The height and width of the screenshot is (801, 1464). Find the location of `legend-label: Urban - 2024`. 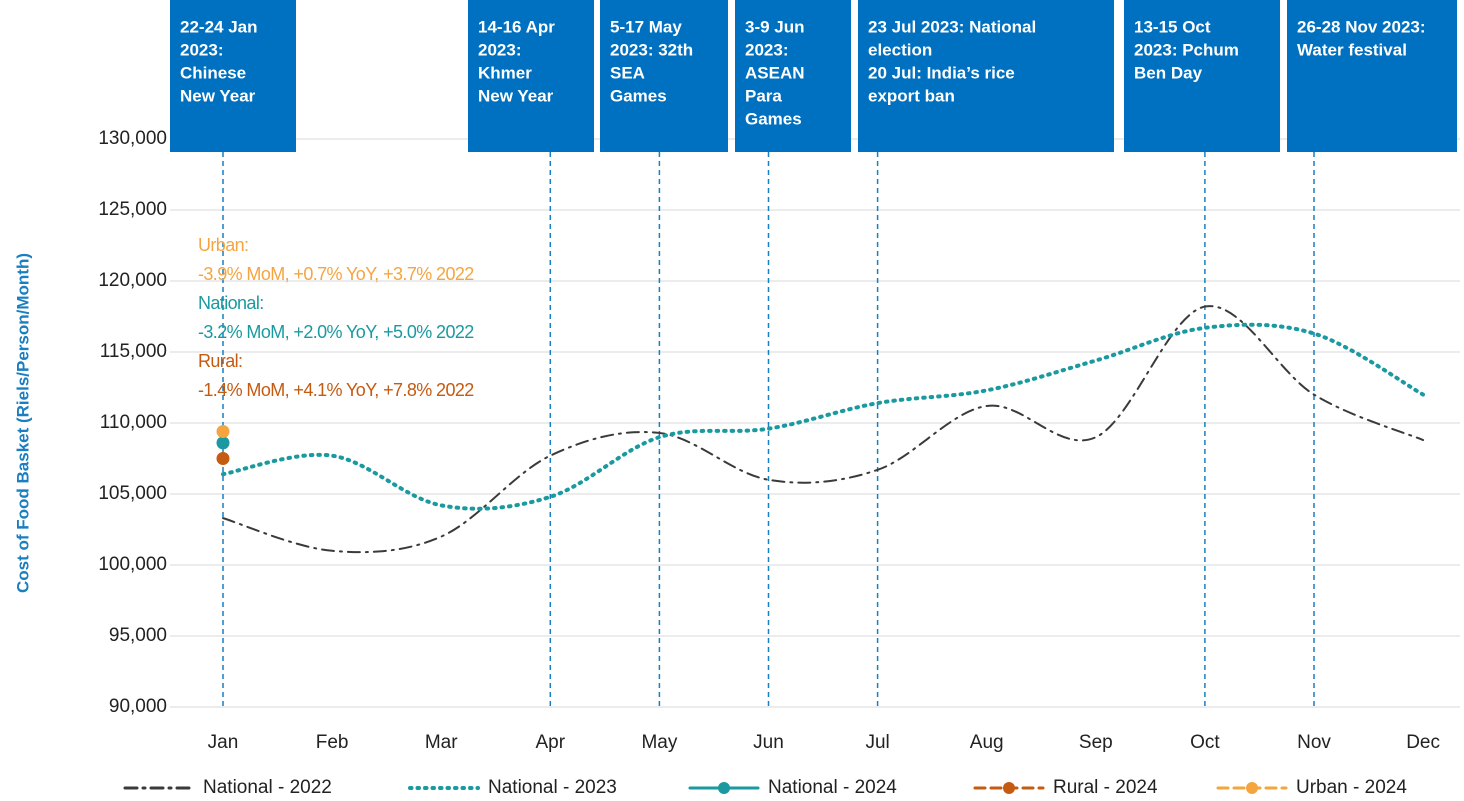

legend-label: Urban - 2024 is located at coordinates (1351, 787).